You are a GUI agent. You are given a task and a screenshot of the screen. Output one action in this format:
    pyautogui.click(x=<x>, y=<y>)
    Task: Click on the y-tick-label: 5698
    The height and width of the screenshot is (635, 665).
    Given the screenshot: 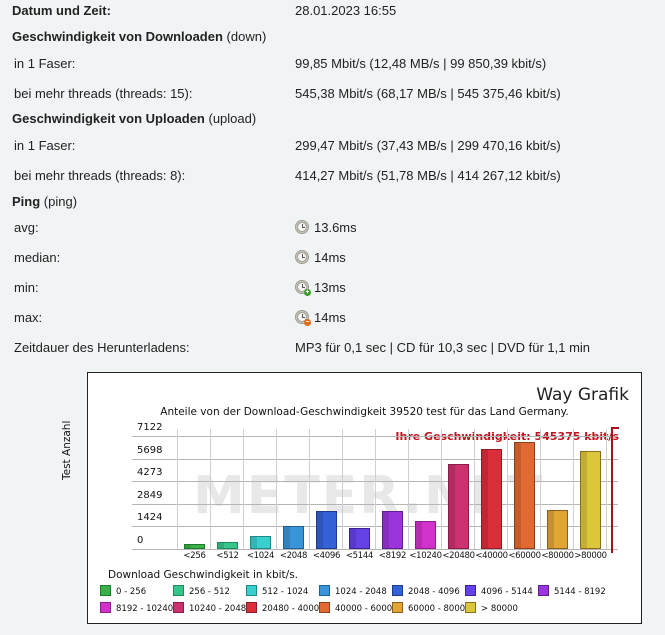 What is the action you would take?
    pyautogui.click(x=150, y=450)
    